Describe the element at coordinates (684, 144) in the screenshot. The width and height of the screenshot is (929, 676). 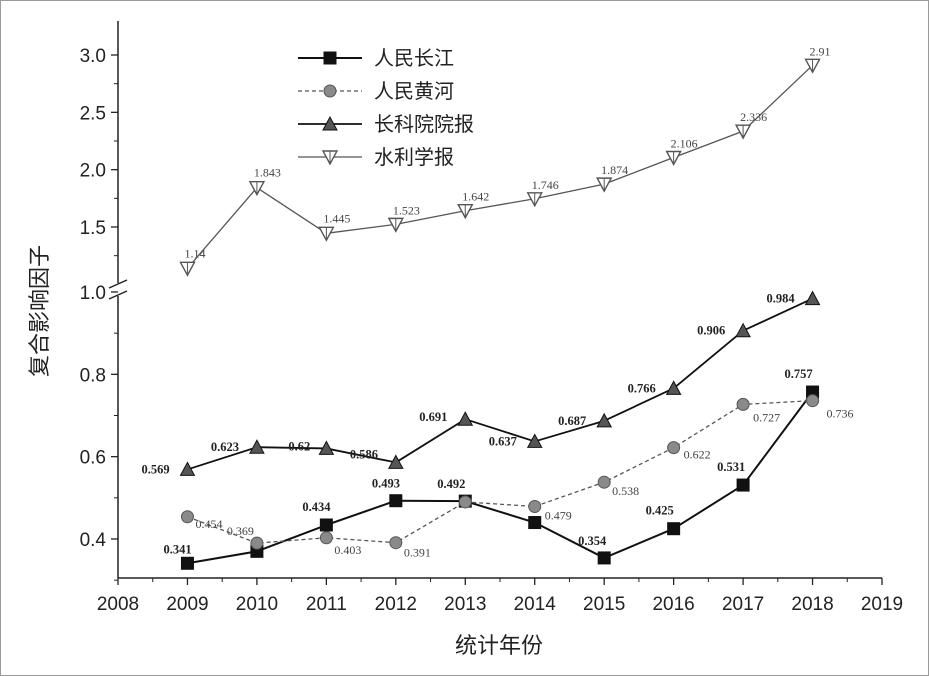
I see `data-label: 2.106` at that location.